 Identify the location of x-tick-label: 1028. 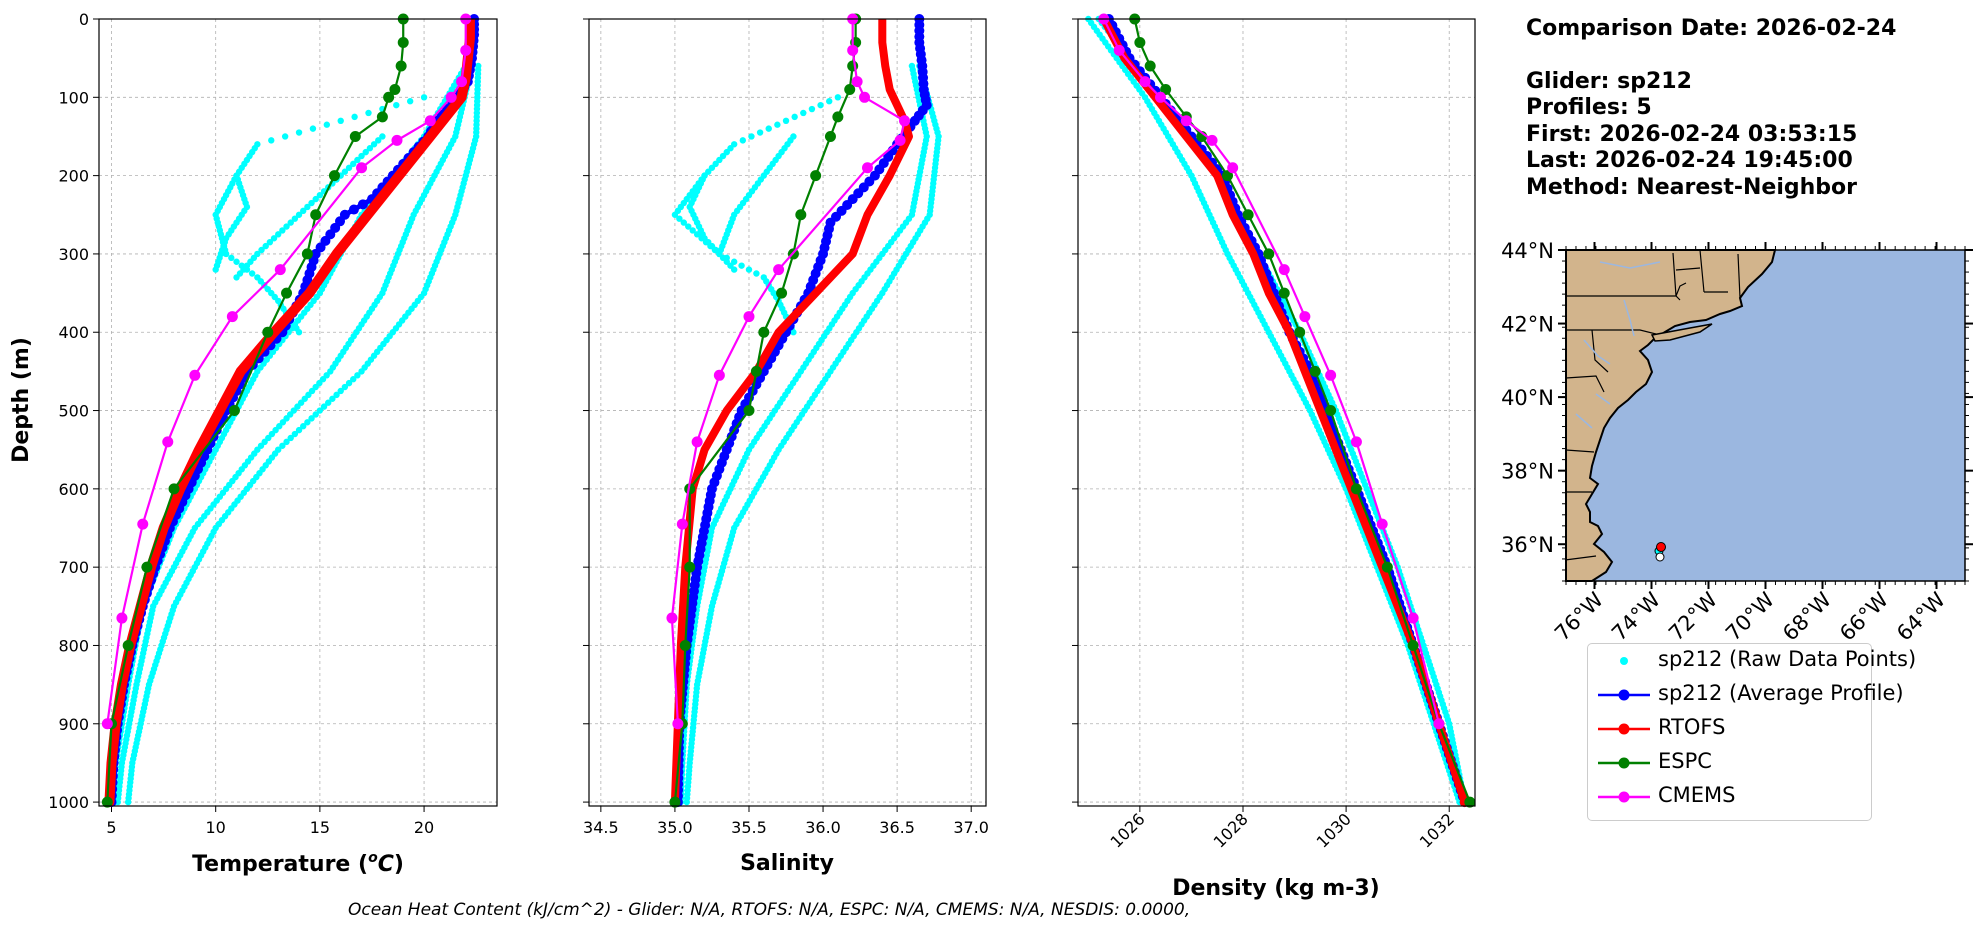
(1231, 830).